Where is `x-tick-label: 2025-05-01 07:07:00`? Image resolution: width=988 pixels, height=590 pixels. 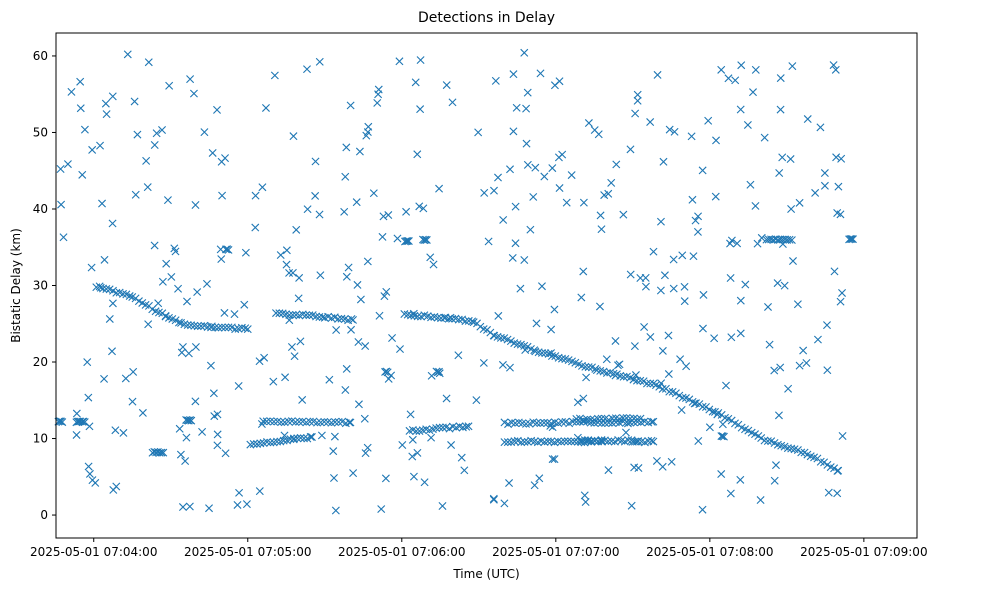
x-tick-label: 2025-05-01 07:07:00 is located at coordinates (555, 552).